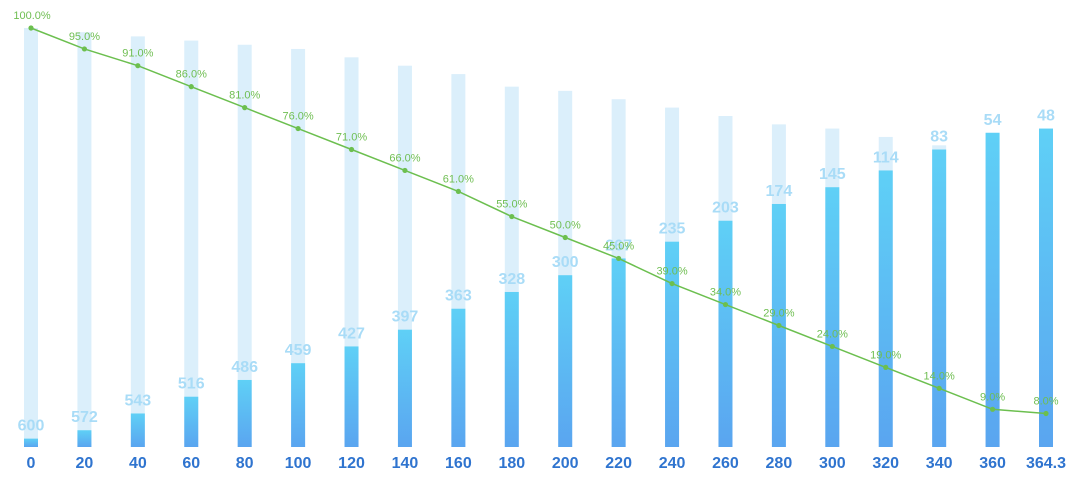  Describe the element at coordinates (832, 334) in the screenshot. I see `percent-label: 24.0%` at that location.